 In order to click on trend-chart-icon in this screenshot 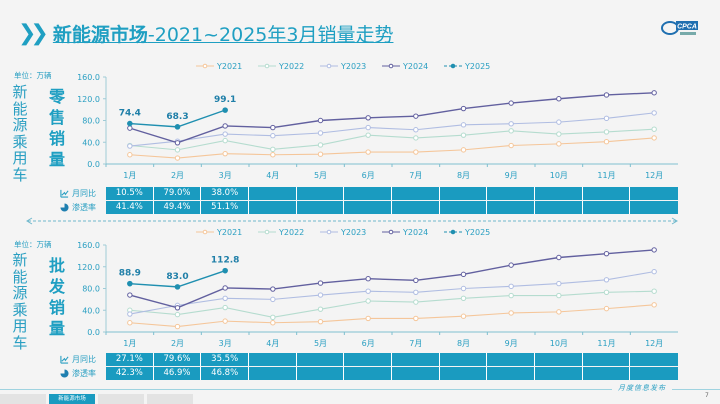, I will do `click(64, 359)`.